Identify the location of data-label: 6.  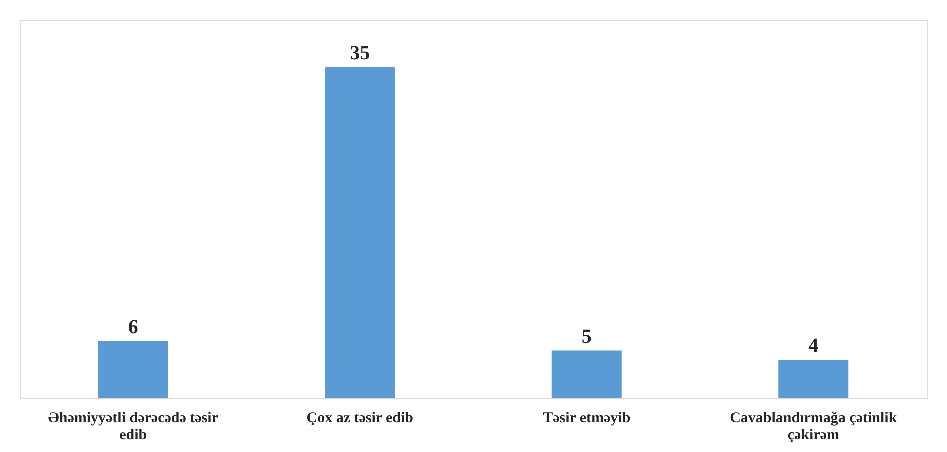
(133, 327).